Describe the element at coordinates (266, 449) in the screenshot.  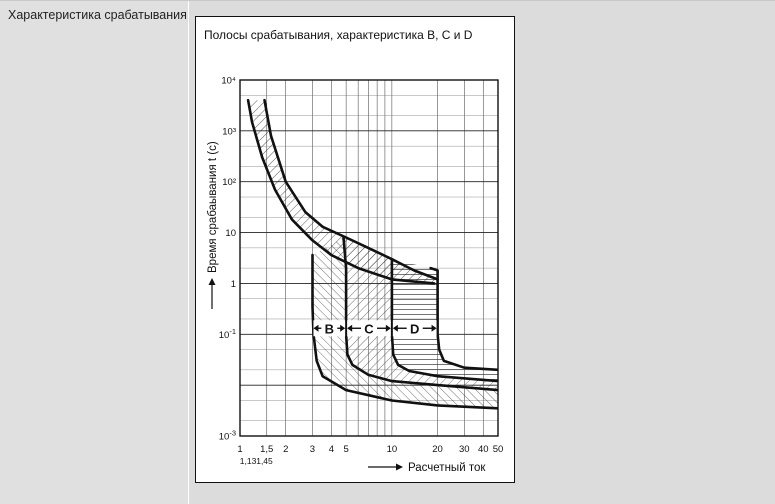
I see `x-tick-label: 1,5` at that location.